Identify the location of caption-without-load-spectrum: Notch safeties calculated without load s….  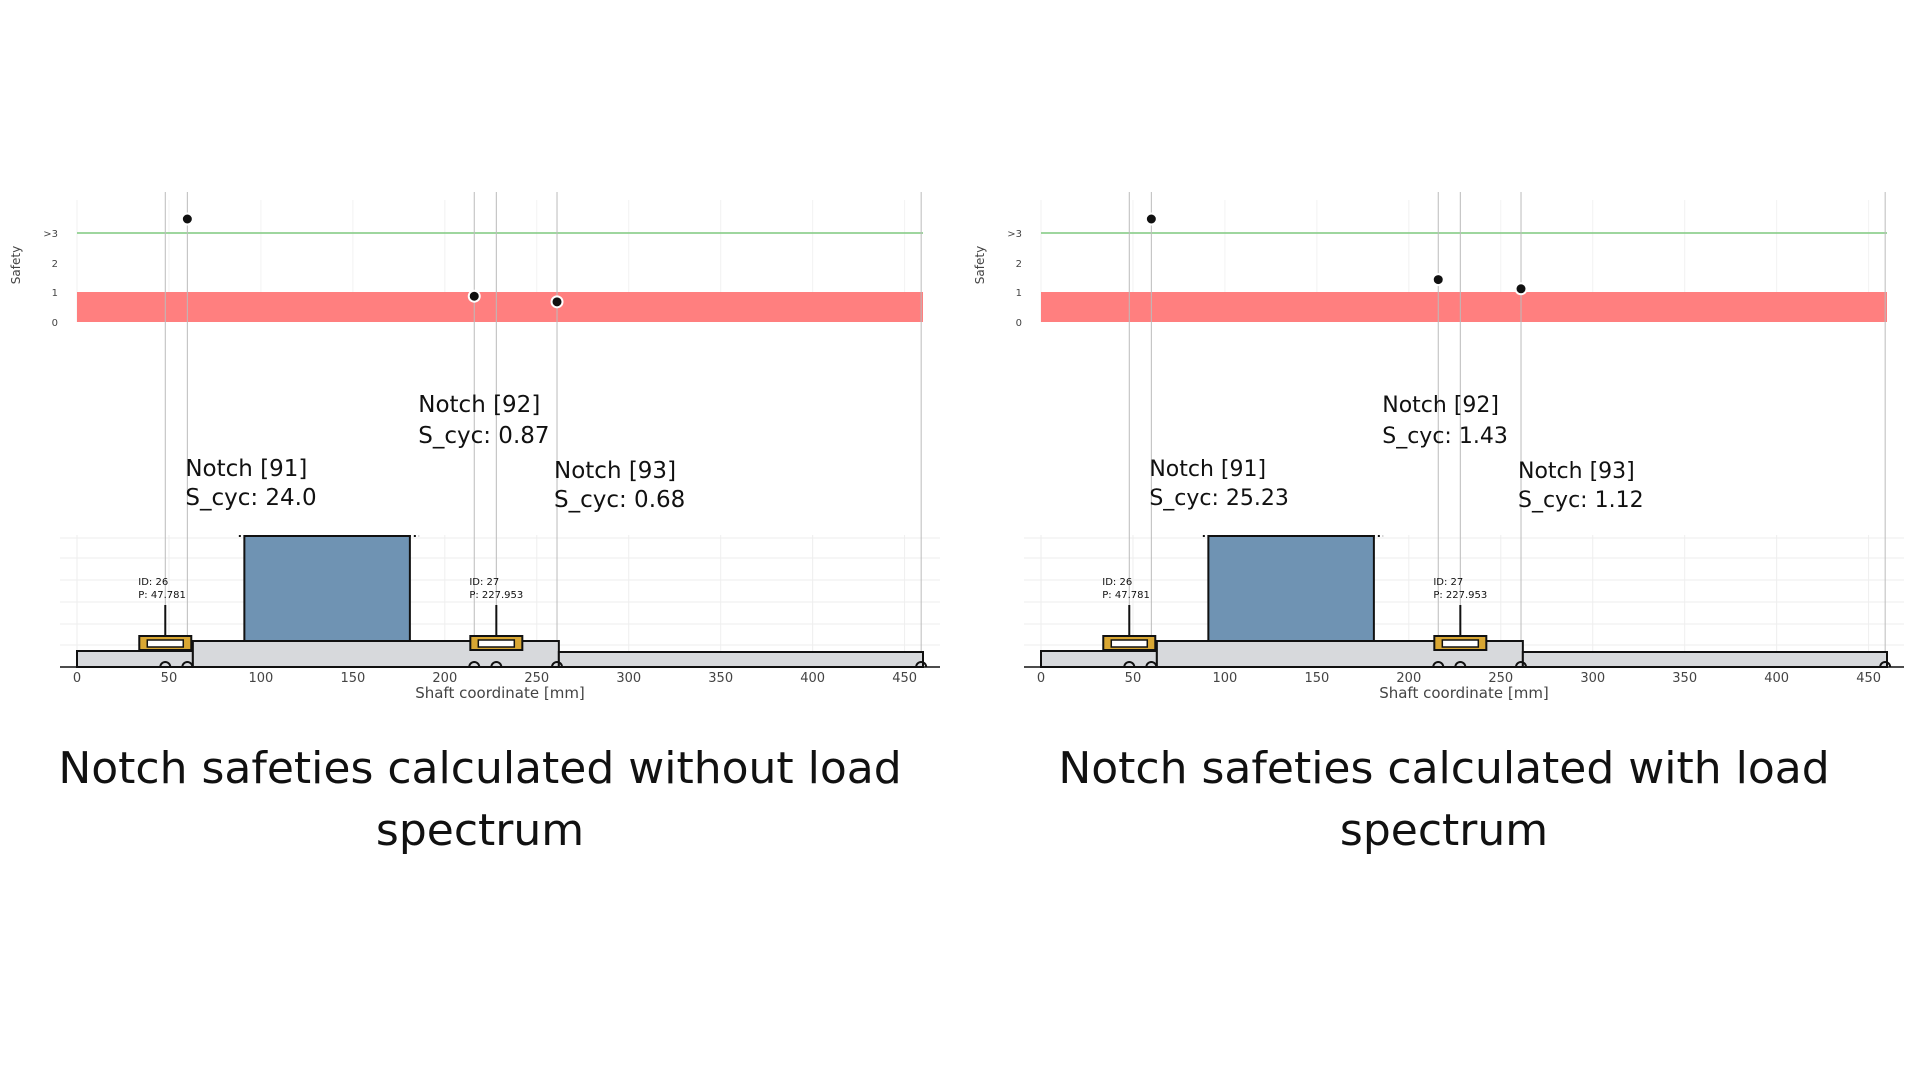
(480, 799).